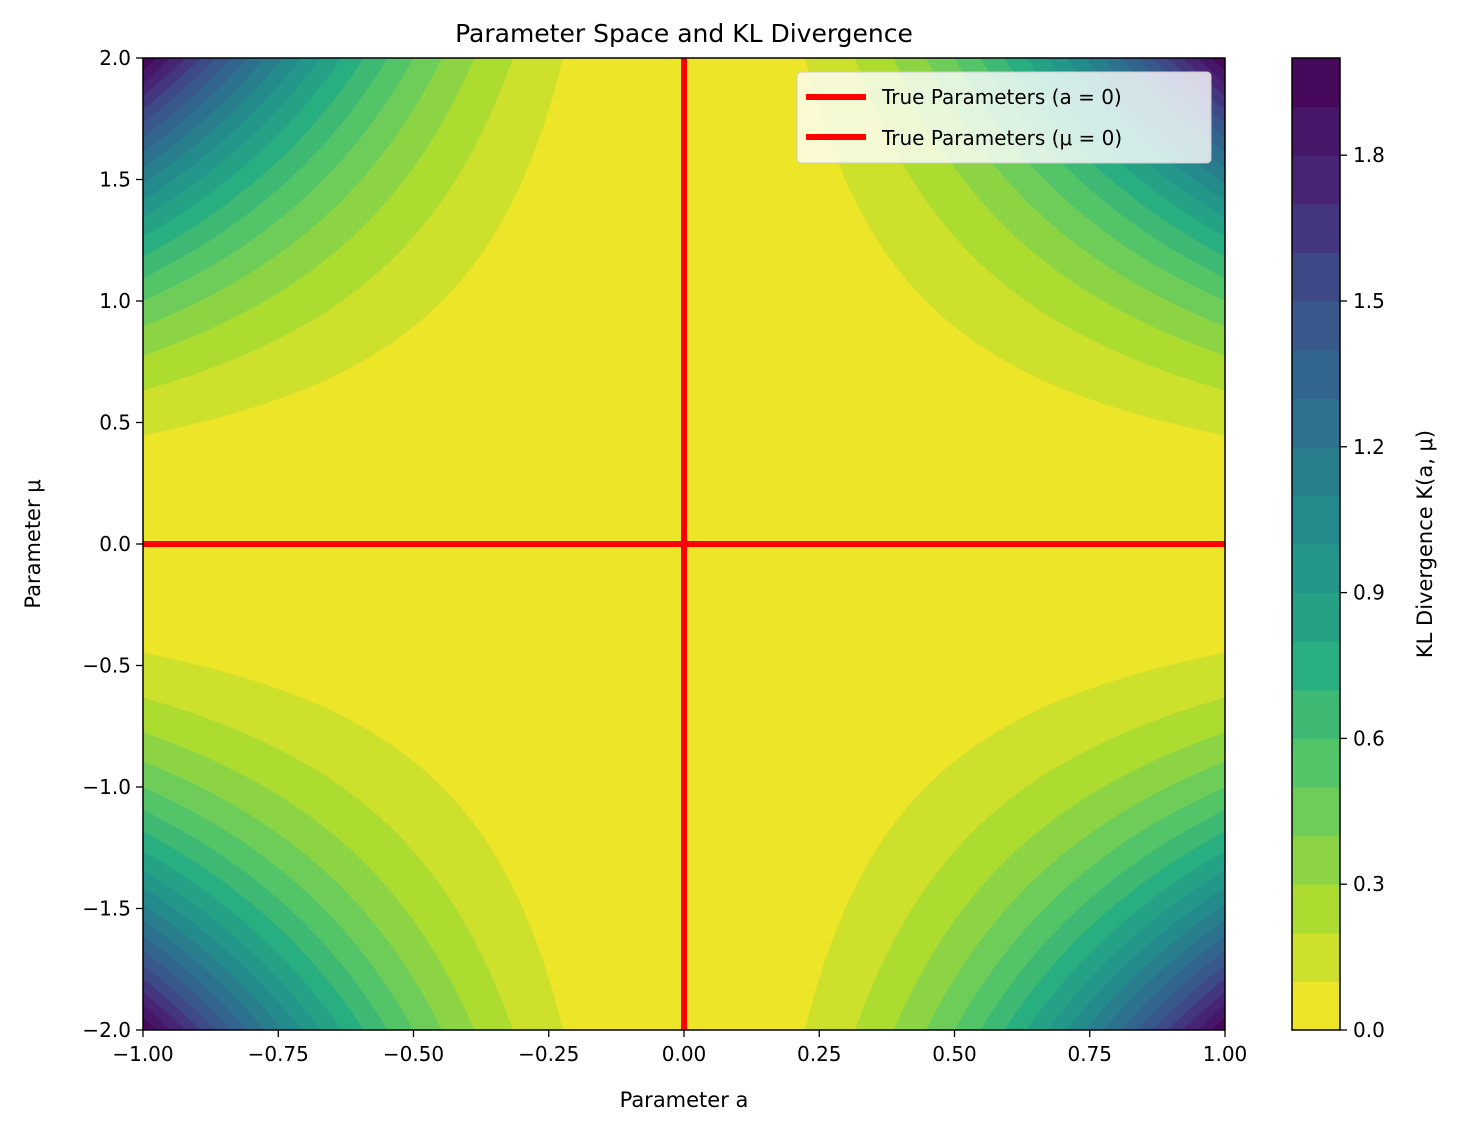 The image size is (1461, 1136). I want to click on y-axis: −2.0 −1.5 −1.0 −0.5 0.0 0.5 1.0 1.5 2.0, so click(112, 544).